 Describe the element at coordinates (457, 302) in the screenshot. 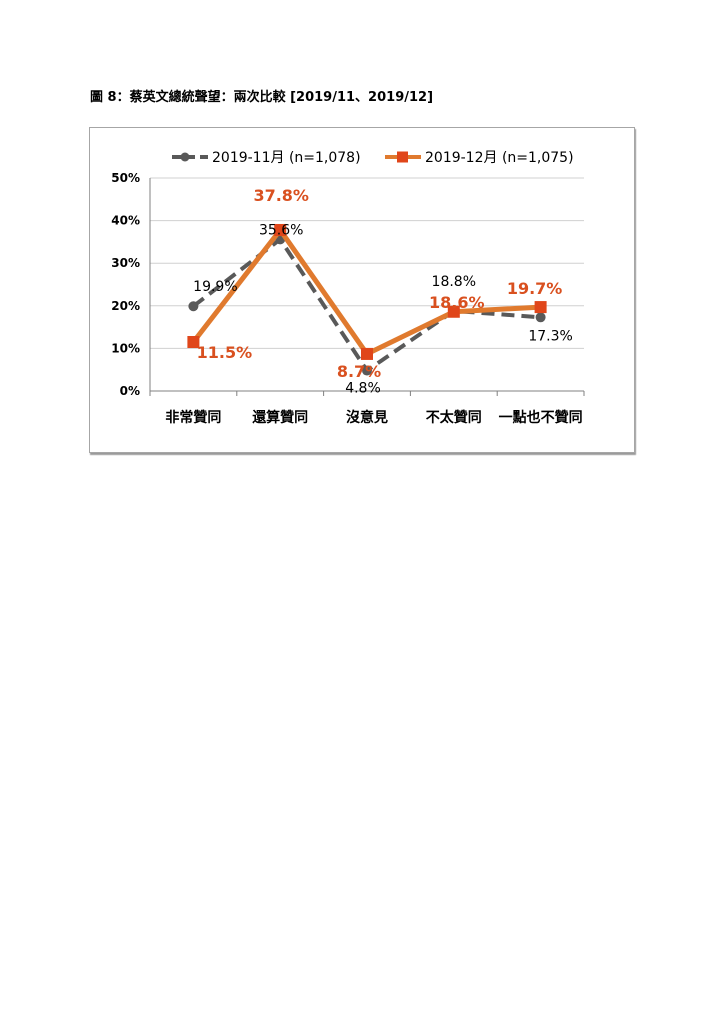

I see `data-label-dec: 18.6%` at that location.